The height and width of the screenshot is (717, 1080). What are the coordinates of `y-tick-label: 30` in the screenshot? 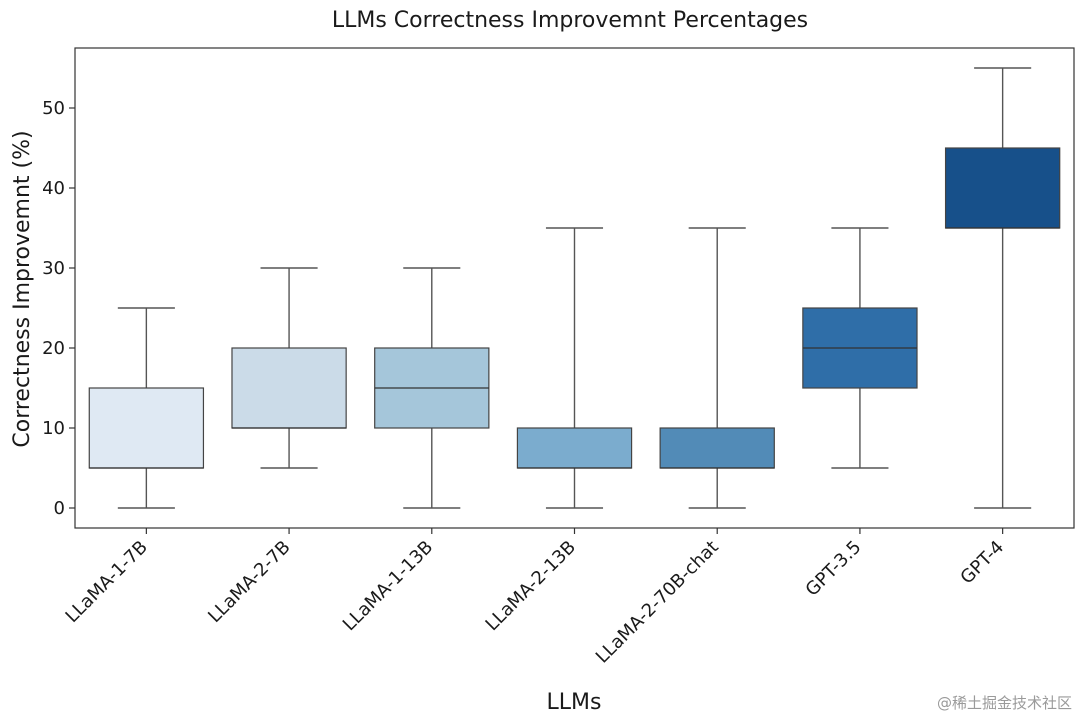 It's located at (53, 268).